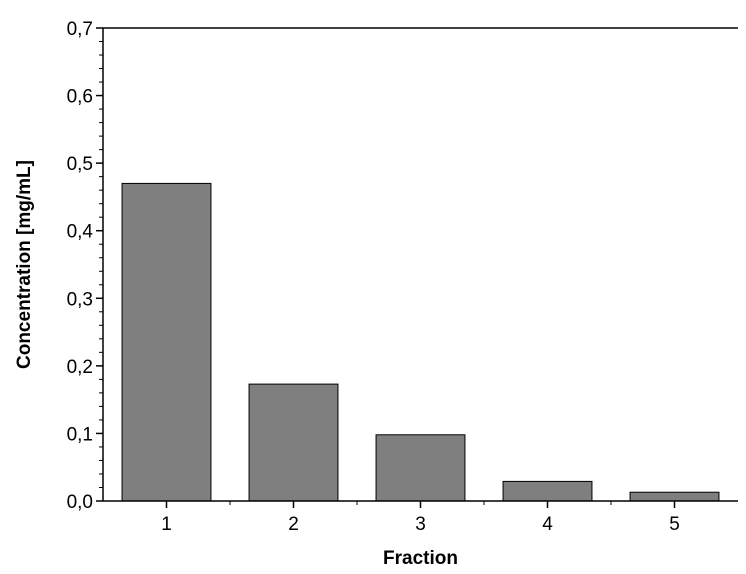  Describe the element at coordinates (80, 434) in the screenshot. I see `y-tick-label: 0,1` at that location.